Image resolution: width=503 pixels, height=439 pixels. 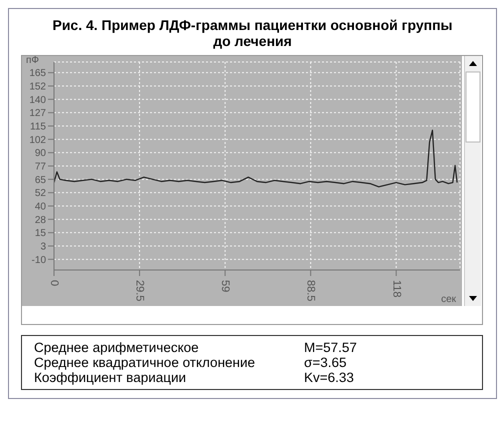 I want to click on y-tick-label: 65, so click(x=40, y=180).